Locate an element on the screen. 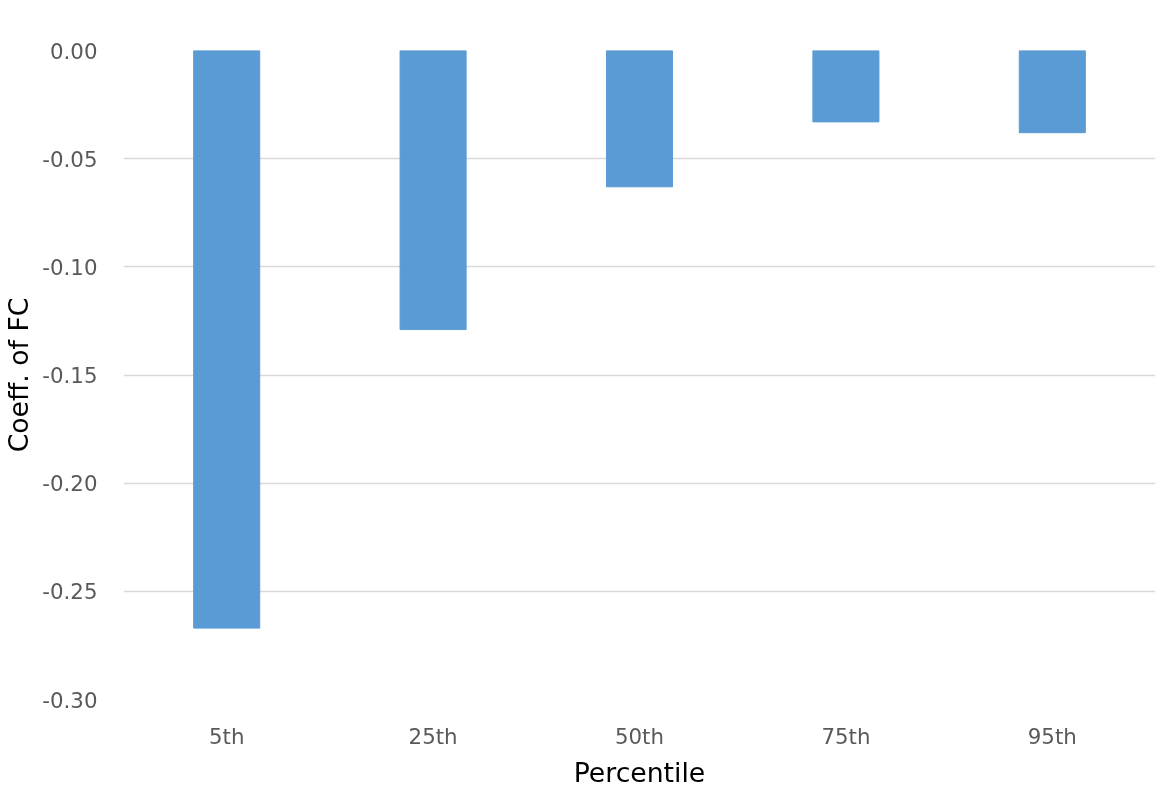 The height and width of the screenshot is (801, 1170). y-tick-label: -0.10 is located at coordinates (70, 267).